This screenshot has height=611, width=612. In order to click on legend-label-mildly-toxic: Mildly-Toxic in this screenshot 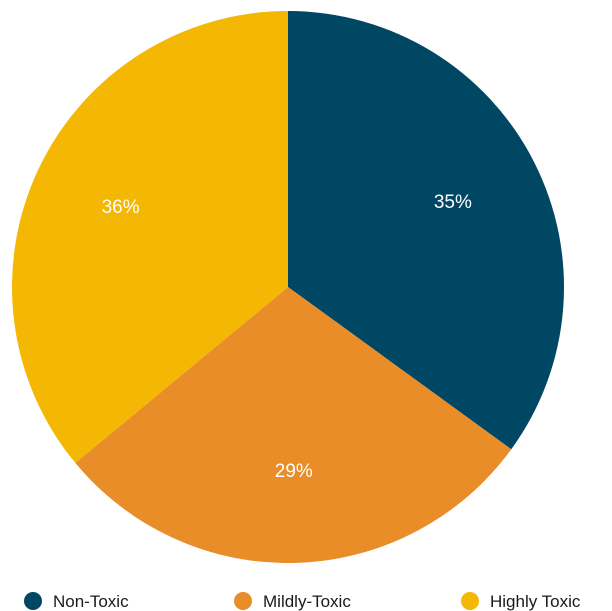, I will do `click(307, 601)`.